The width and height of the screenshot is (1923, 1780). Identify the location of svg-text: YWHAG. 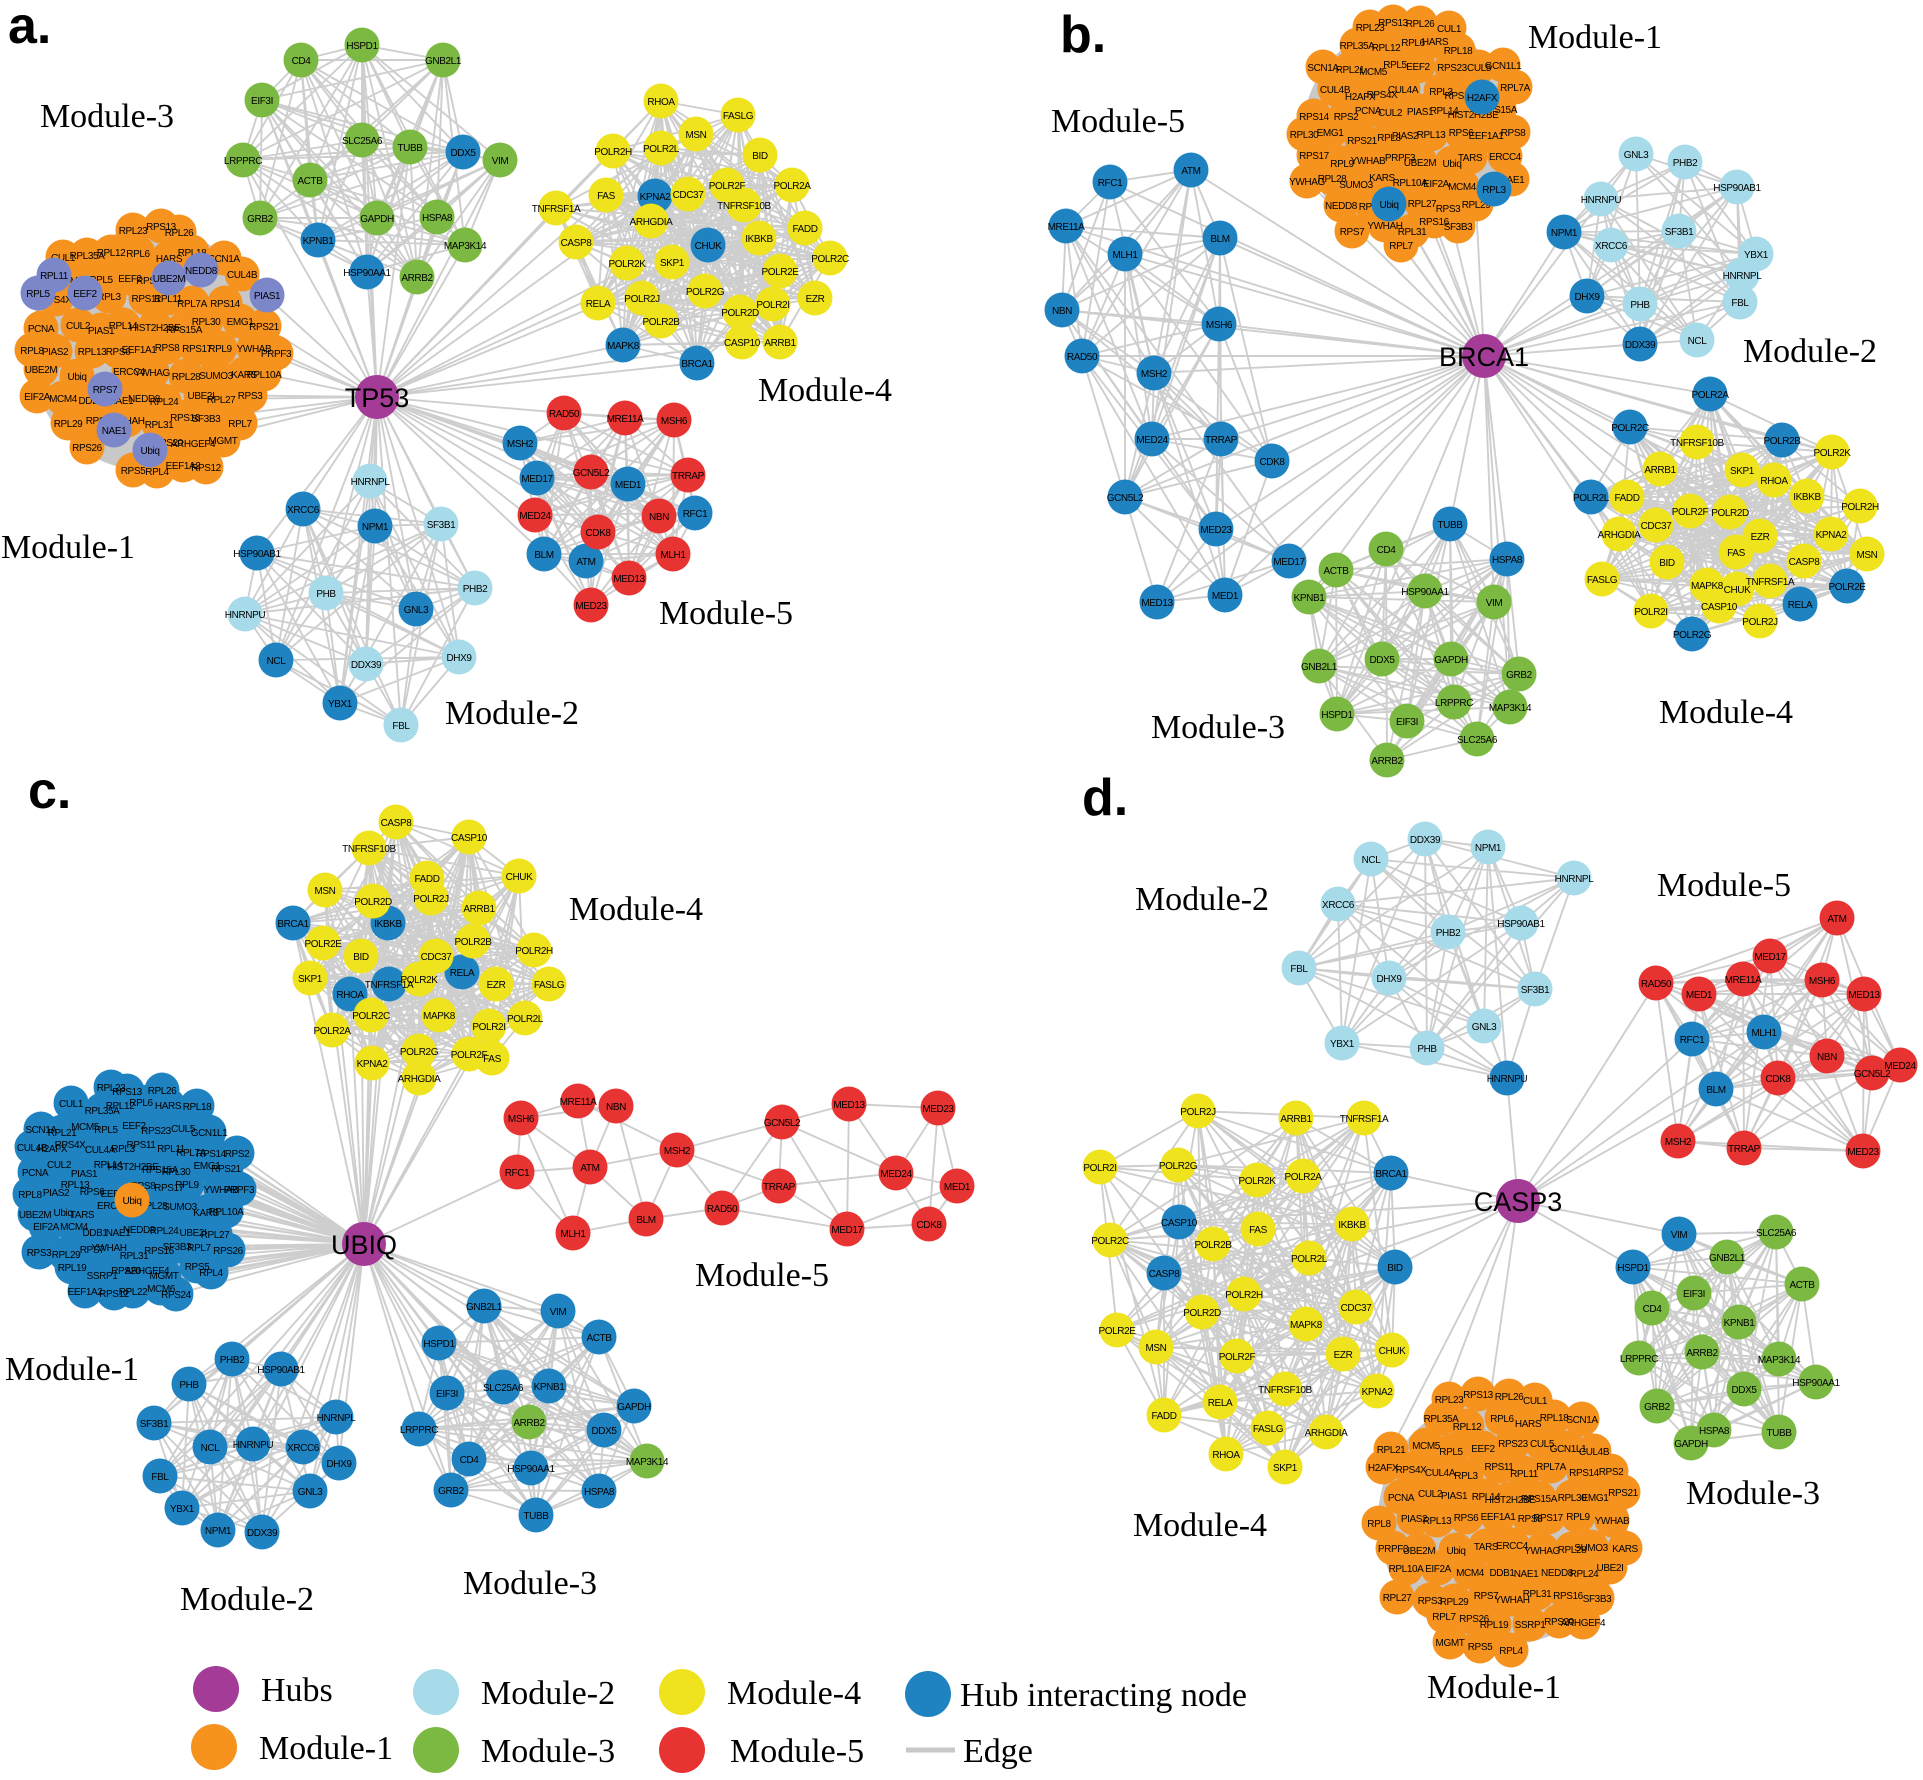
(1542, 1551).